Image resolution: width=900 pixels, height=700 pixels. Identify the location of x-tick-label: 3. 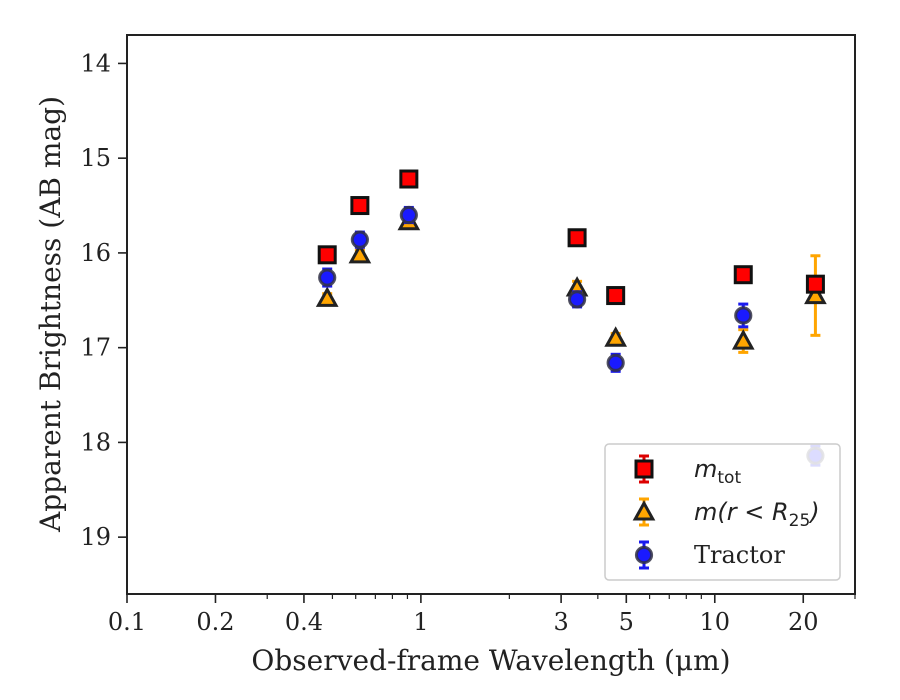
(560, 622).